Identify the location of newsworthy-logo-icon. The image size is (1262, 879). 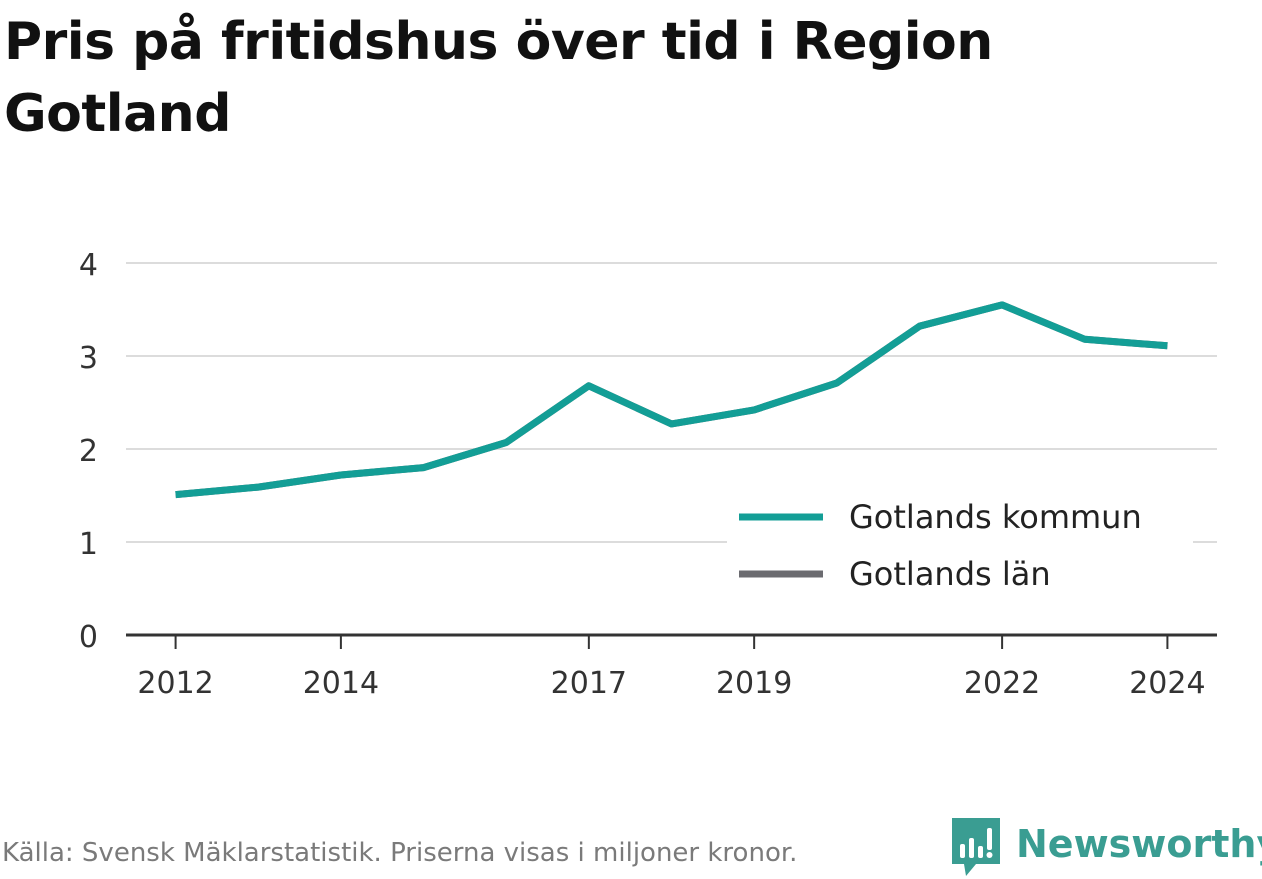
(976, 847).